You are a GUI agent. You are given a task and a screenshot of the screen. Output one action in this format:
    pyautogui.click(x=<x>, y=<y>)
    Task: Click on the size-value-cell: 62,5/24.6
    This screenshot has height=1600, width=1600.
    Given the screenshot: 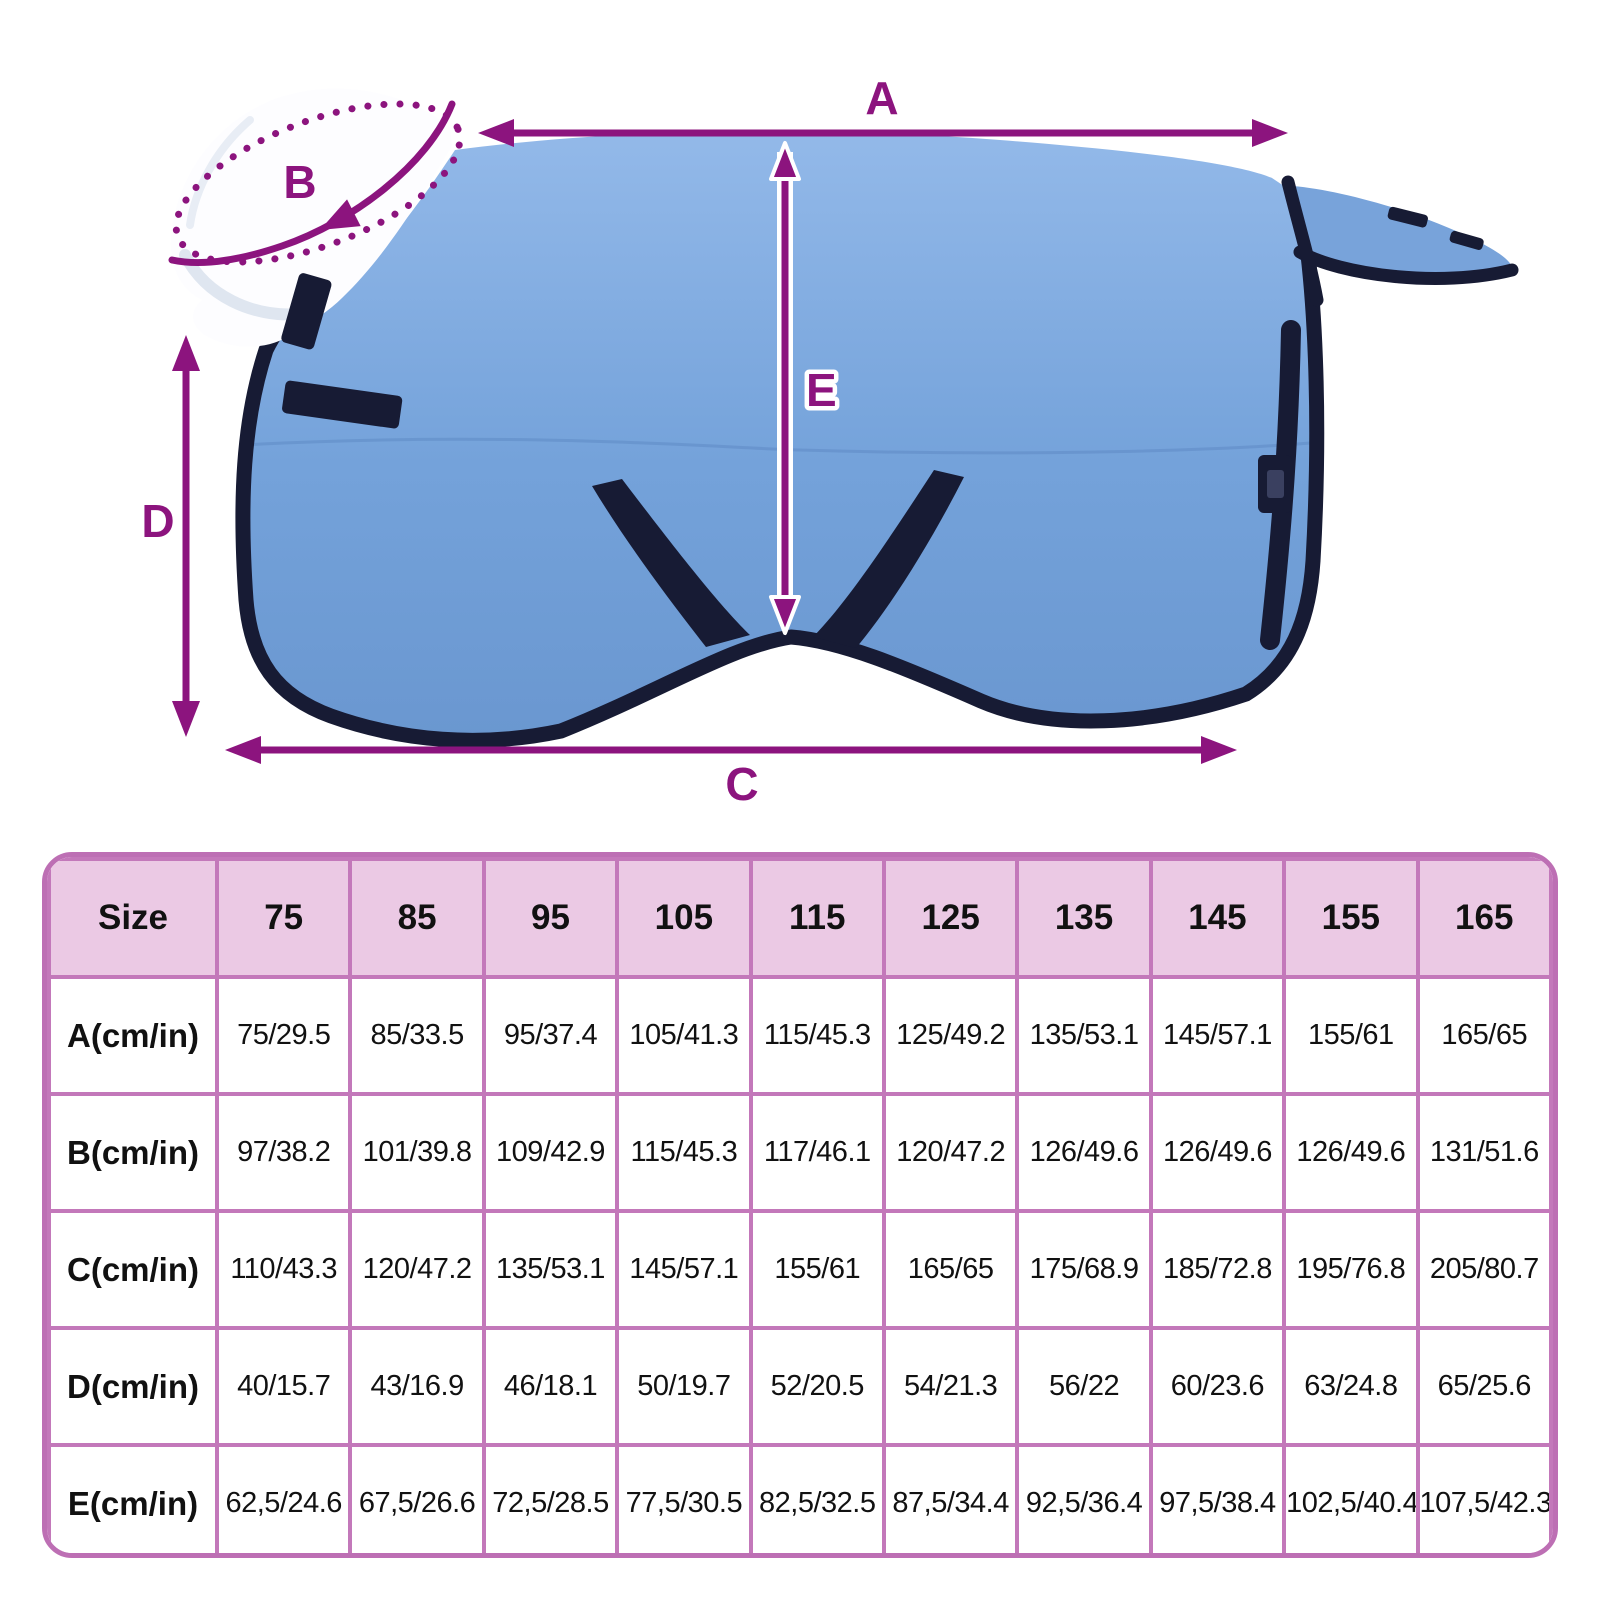 What is the action you would take?
    pyautogui.click(x=283, y=1498)
    